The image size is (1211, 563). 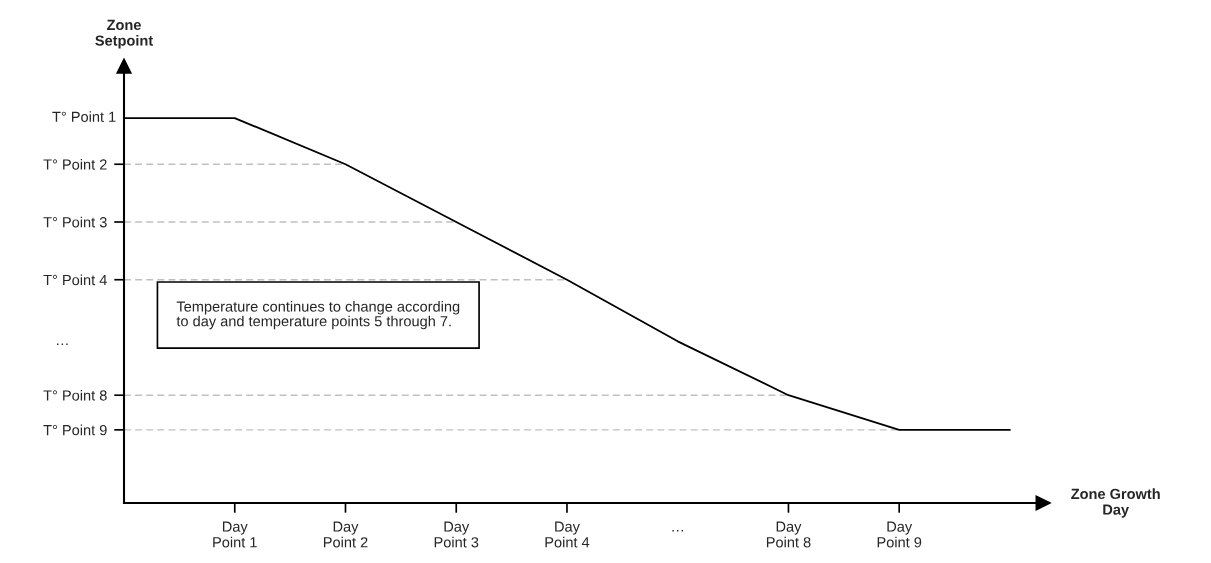 What do you see at coordinates (567, 534) in the screenshot?
I see `x-tick-label: Day Point 4` at bounding box center [567, 534].